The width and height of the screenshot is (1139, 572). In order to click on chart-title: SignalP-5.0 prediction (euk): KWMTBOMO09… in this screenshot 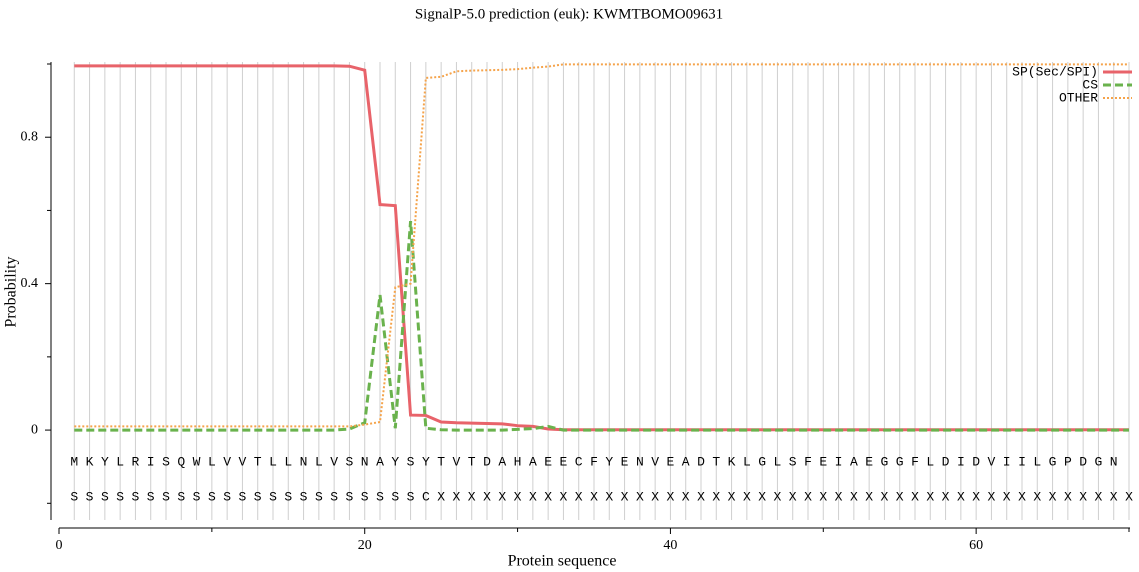, I will do `click(569, 14)`.